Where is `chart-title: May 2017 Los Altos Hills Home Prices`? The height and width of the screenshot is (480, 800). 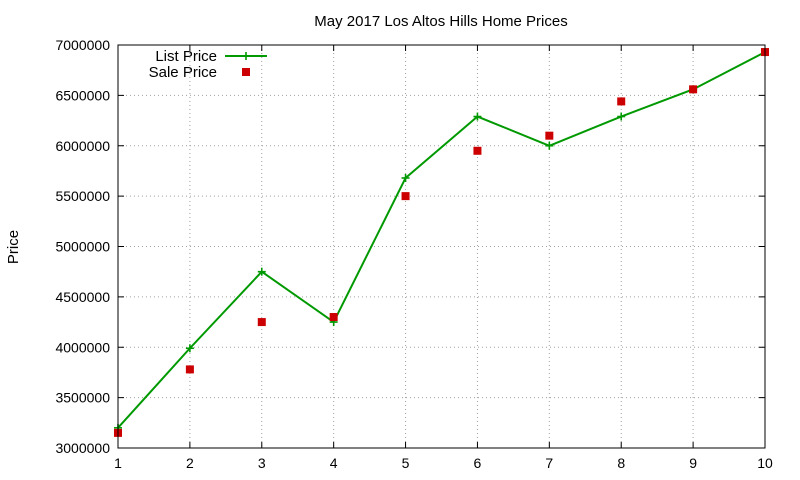 chart-title: May 2017 Los Altos Hills Home Prices is located at coordinates (440, 21).